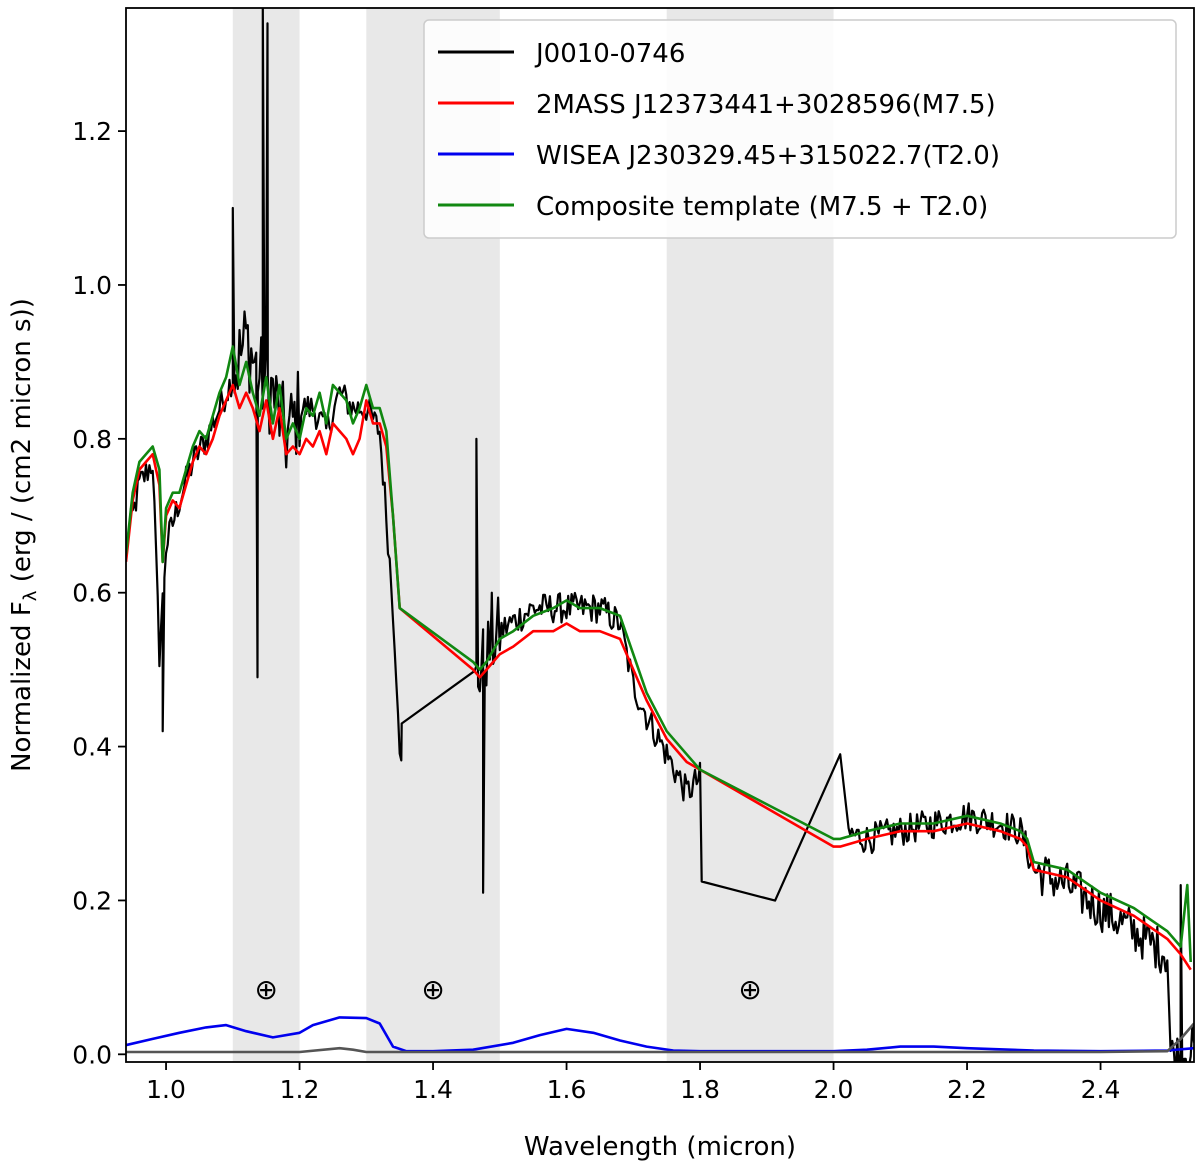 Image resolution: width=1200 pixels, height=1170 pixels. I want to click on legend-label: Composite template (M7.5 + T2.0), so click(762, 207).